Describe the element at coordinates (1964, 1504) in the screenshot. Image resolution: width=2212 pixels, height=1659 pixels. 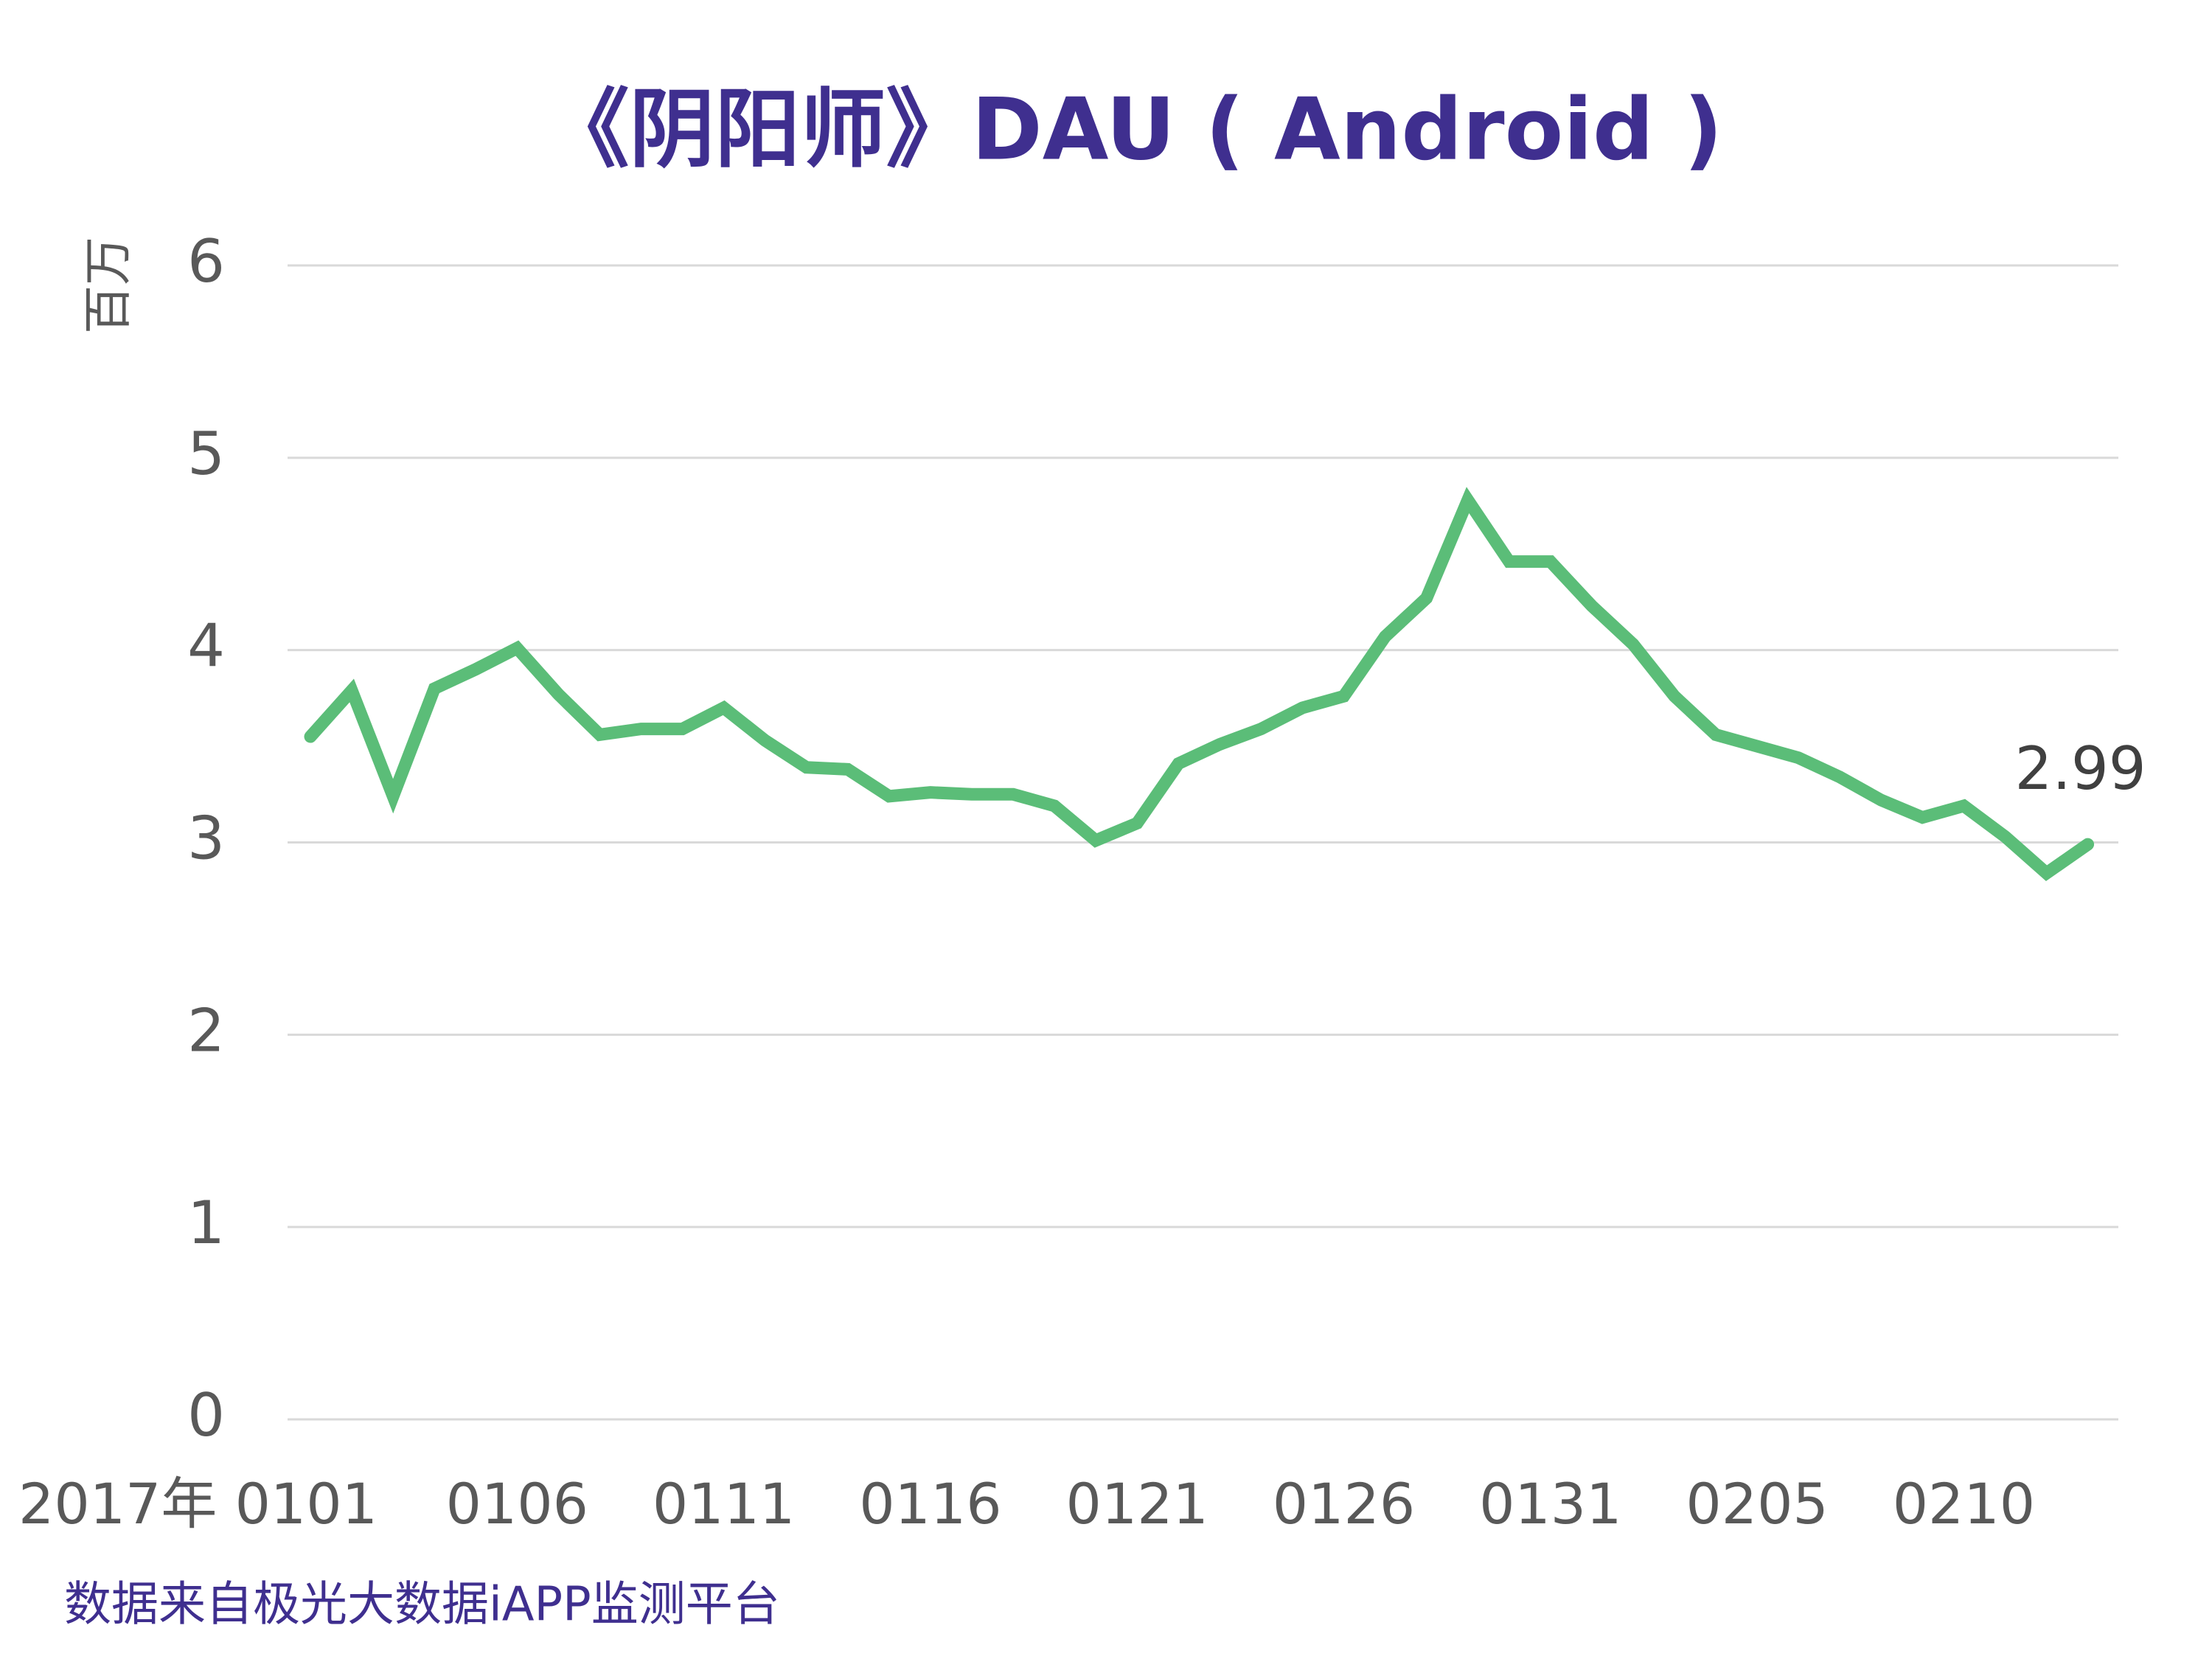
I see `x-tick-label: 0210` at that location.